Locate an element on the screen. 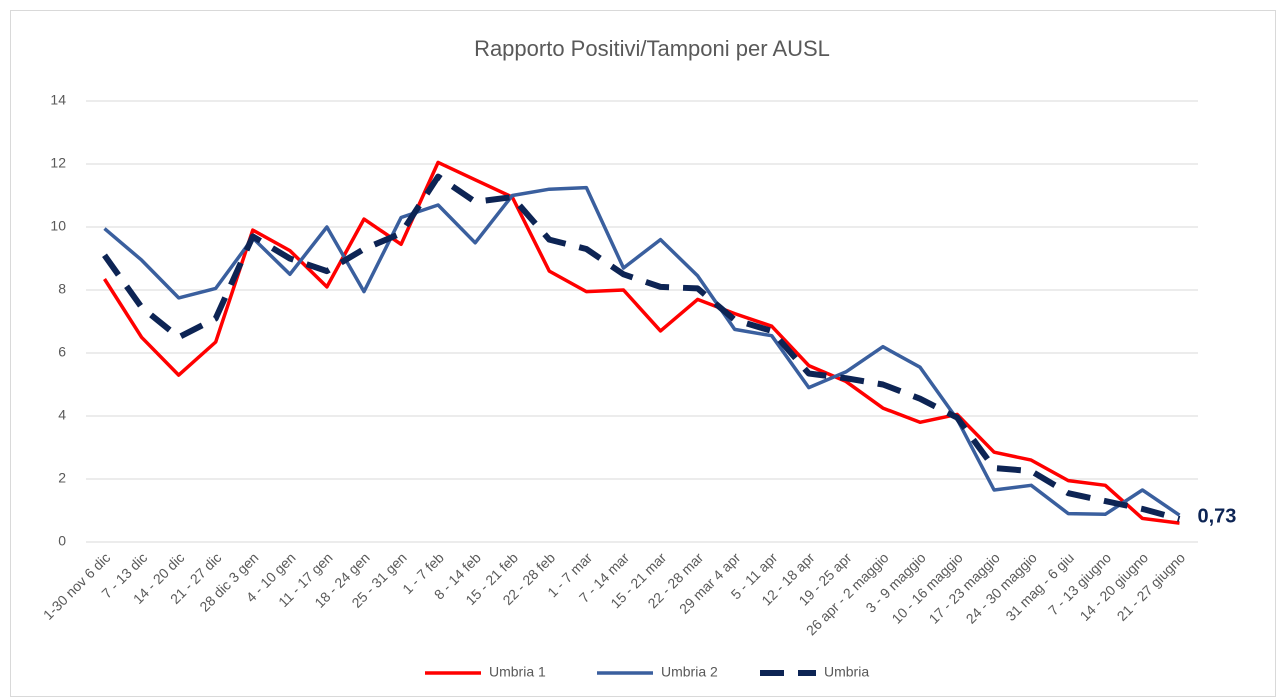 This screenshot has height=700, width=1279. y-tick-label: 0 is located at coordinates (62, 541).